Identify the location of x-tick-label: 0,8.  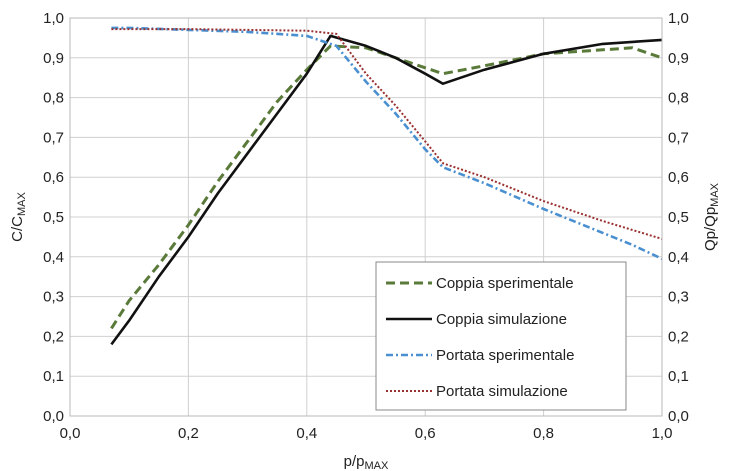
(543, 433).